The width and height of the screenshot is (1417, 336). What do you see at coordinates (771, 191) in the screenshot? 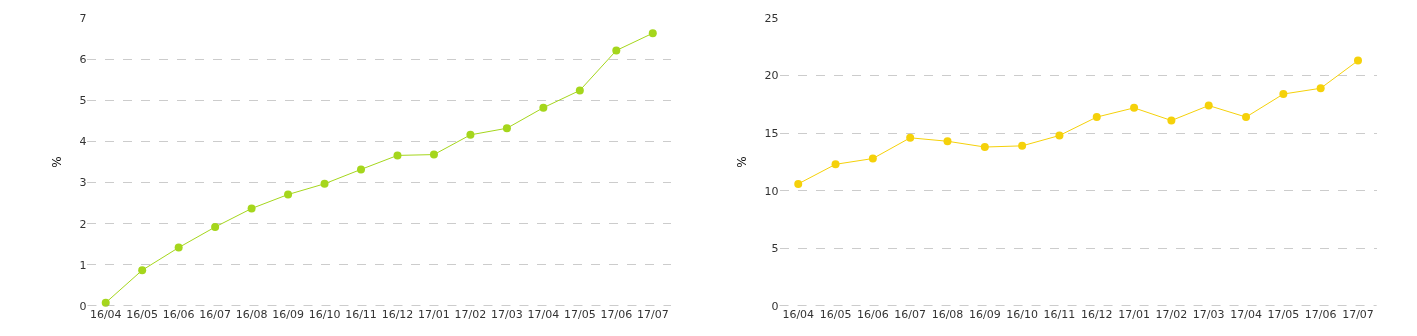
I see `y-tick-label: 10` at bounding box center [771, 191].